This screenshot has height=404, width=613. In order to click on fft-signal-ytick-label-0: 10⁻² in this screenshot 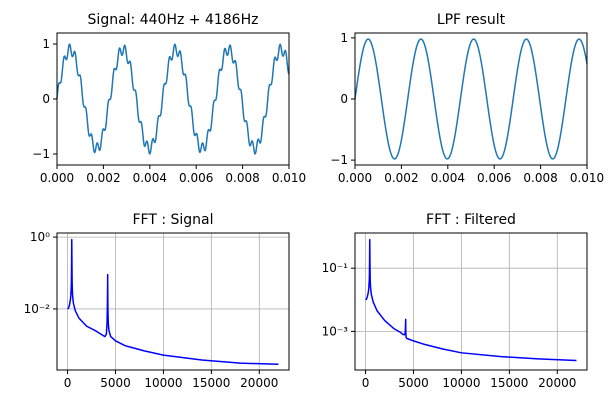, I will do `click(37, 309)`.